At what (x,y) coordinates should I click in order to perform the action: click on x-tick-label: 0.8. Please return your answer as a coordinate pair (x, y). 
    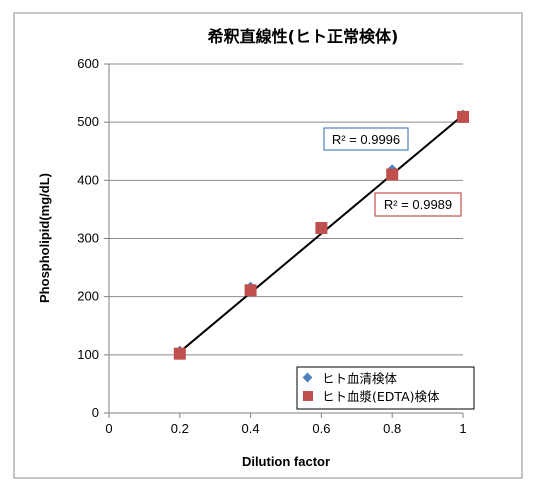
    Looking at the image, I should click on (392, 428).